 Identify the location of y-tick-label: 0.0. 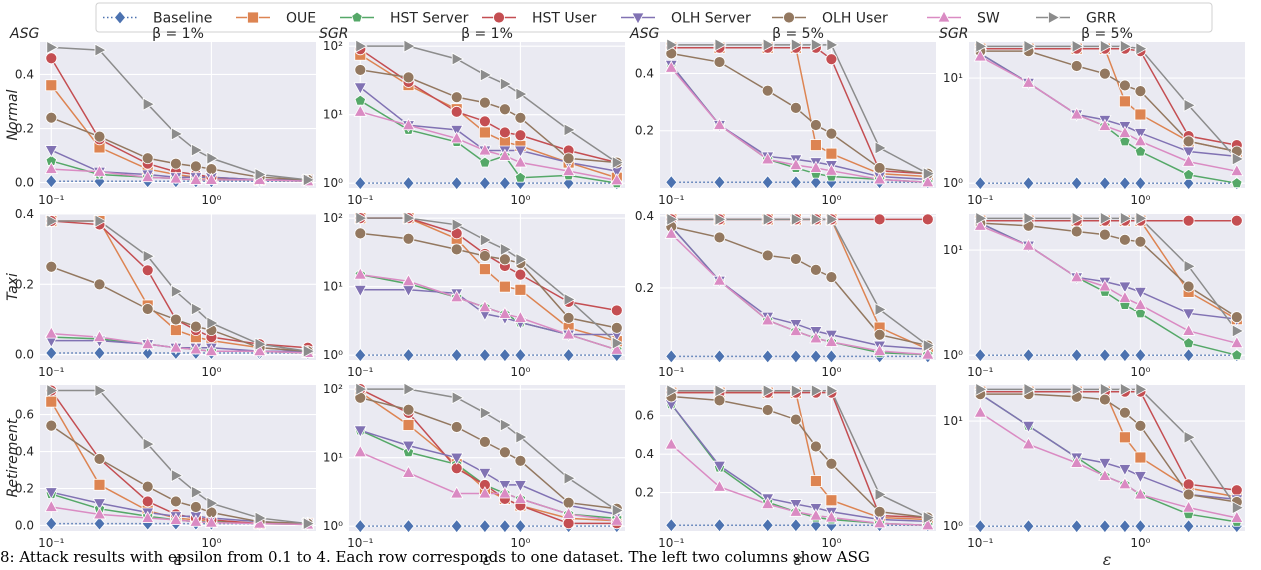
(24, 525).